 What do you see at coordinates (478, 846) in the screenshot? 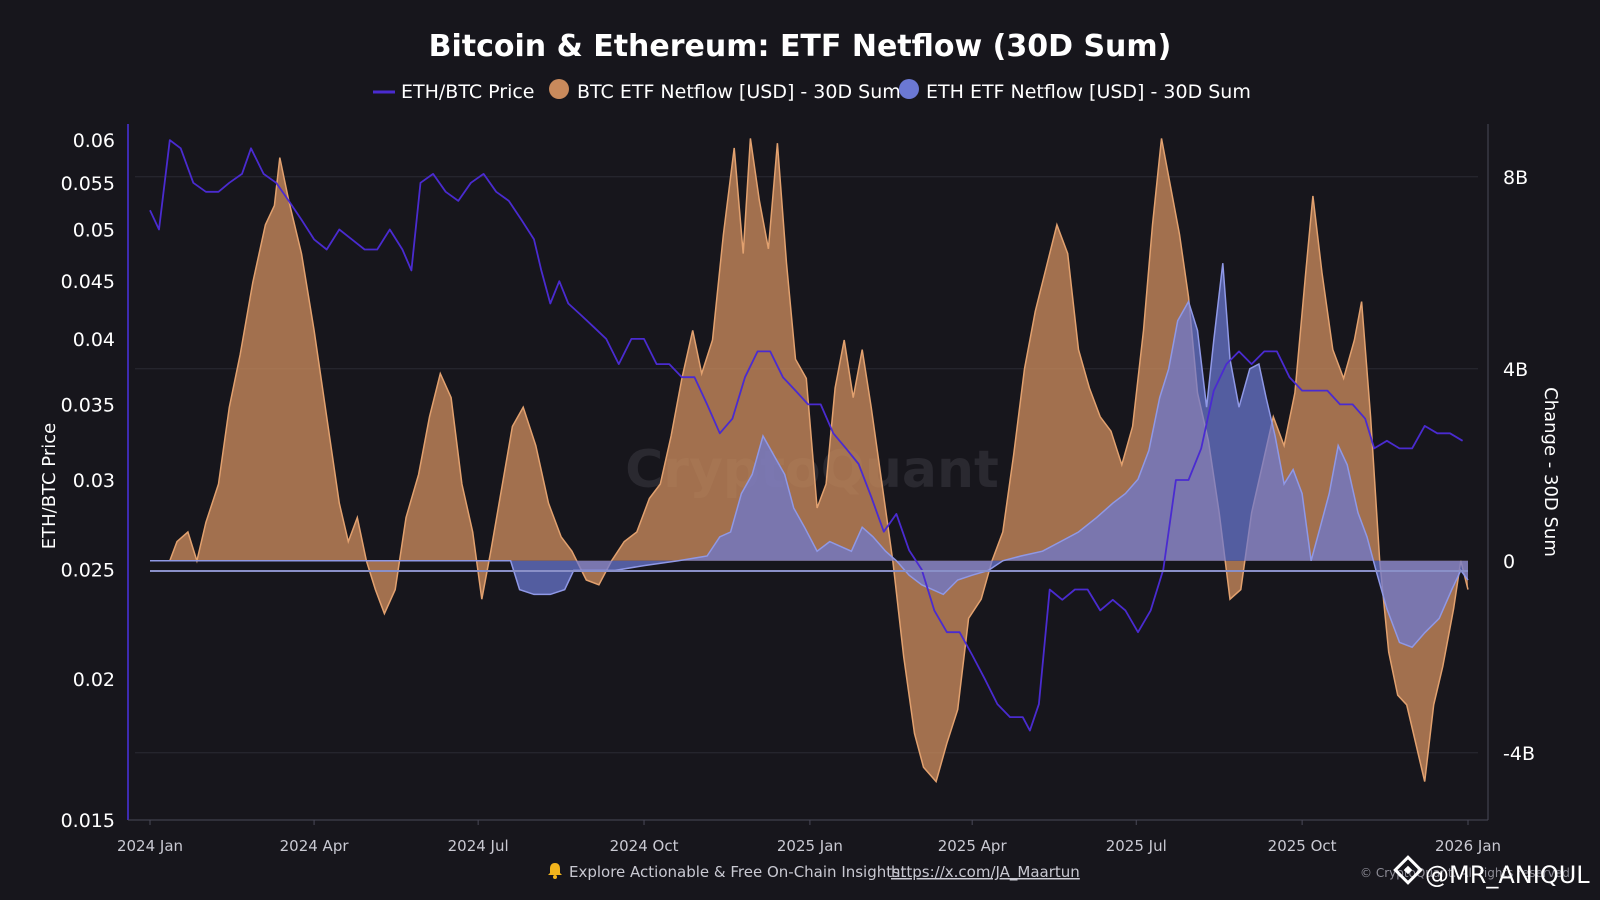
I see `x-tick-label: 2024 Jul` at bounding box center [478, 846].